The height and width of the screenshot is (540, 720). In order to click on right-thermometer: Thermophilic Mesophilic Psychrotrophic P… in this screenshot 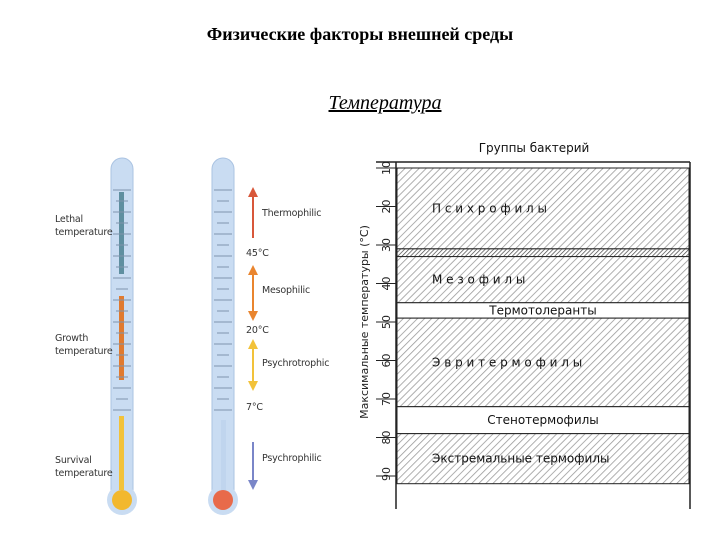, I will do `click(268, 336)`.